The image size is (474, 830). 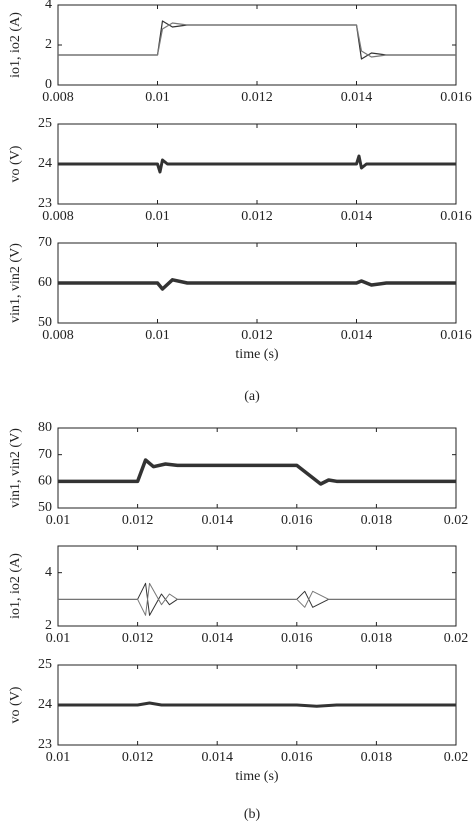 What do you see at coordinates (252, 814) in the screenshot?
I see `caption: (b)` at bounding box center [252, 814].